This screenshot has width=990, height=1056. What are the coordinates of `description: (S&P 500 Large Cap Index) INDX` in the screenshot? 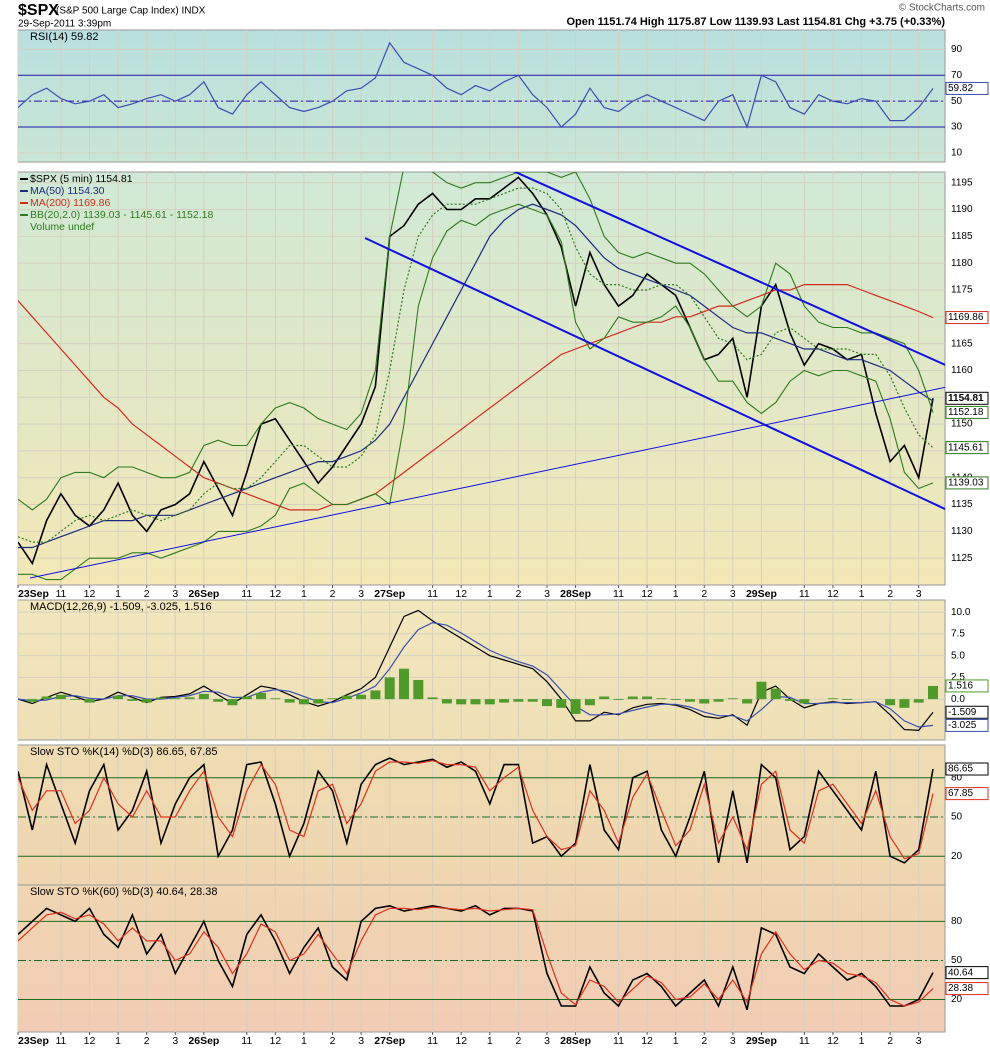 It's located at (131, 11).